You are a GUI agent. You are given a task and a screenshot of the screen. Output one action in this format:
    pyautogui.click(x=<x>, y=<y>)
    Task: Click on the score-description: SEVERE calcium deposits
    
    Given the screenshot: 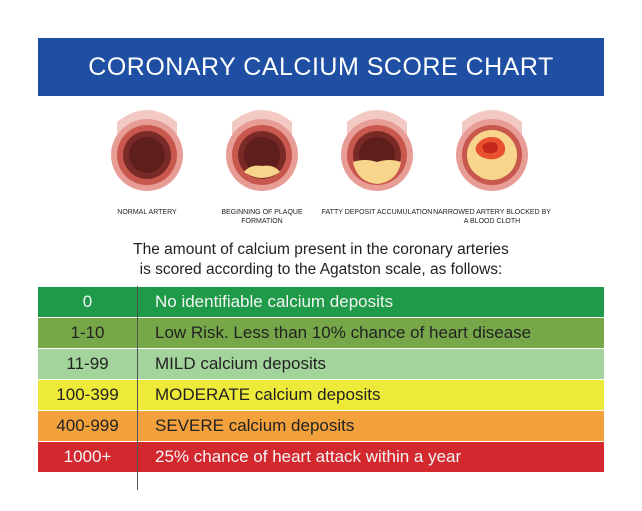 What is the action you would take?
    pyautogui.click(x=370, y=426)
    